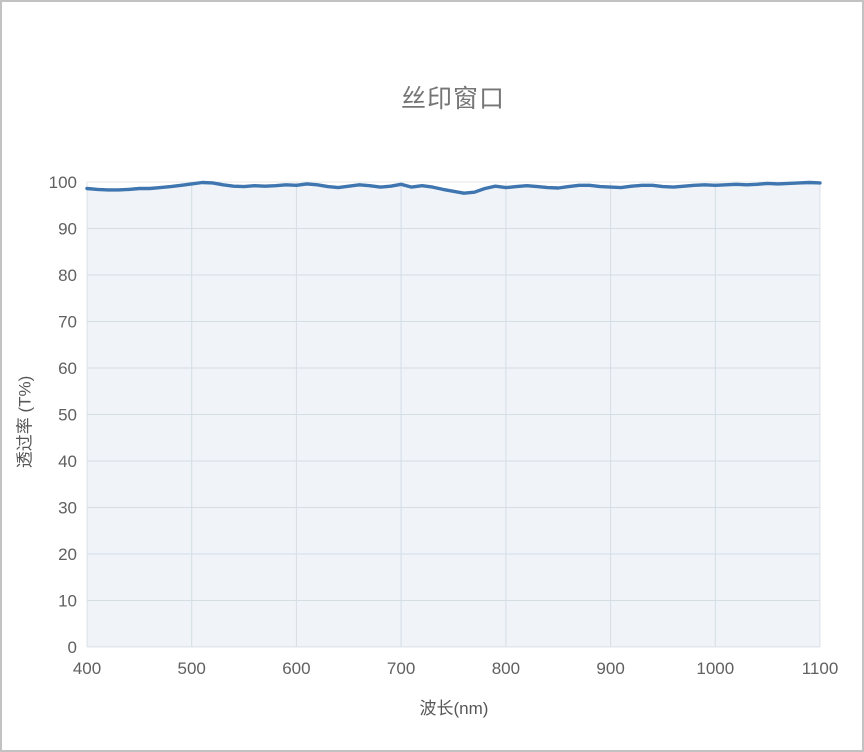 The width and height of the screenshot is (864, 752). I want to click on x-tick-label: 800, so click(506, 668).